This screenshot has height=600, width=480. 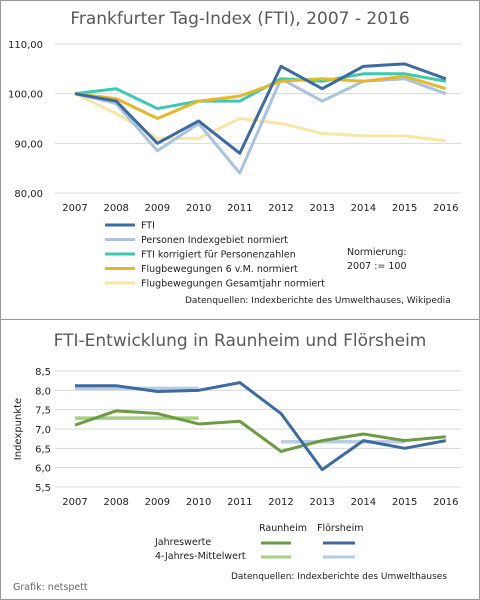 I want to click on chart1-legend-label: Flugbewegungen Gesamtjahr normiert, so click(x=233, y=284).